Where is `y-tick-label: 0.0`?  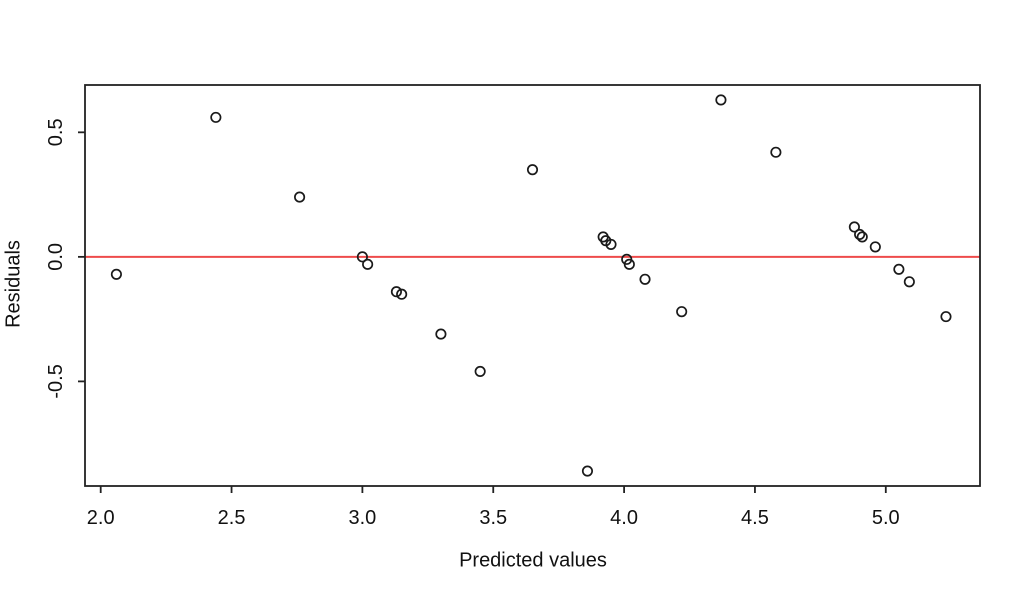 y-tick-label: 0.0 is located at coordinates (56, 257).